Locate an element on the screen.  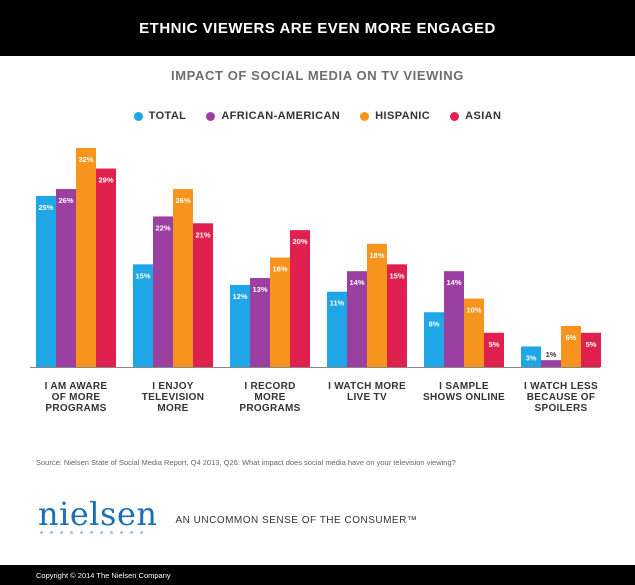
top-banner: ETHNIC VIEWERS ARE EVEN MORE ENGAGED is located at coordinates (317, 28).